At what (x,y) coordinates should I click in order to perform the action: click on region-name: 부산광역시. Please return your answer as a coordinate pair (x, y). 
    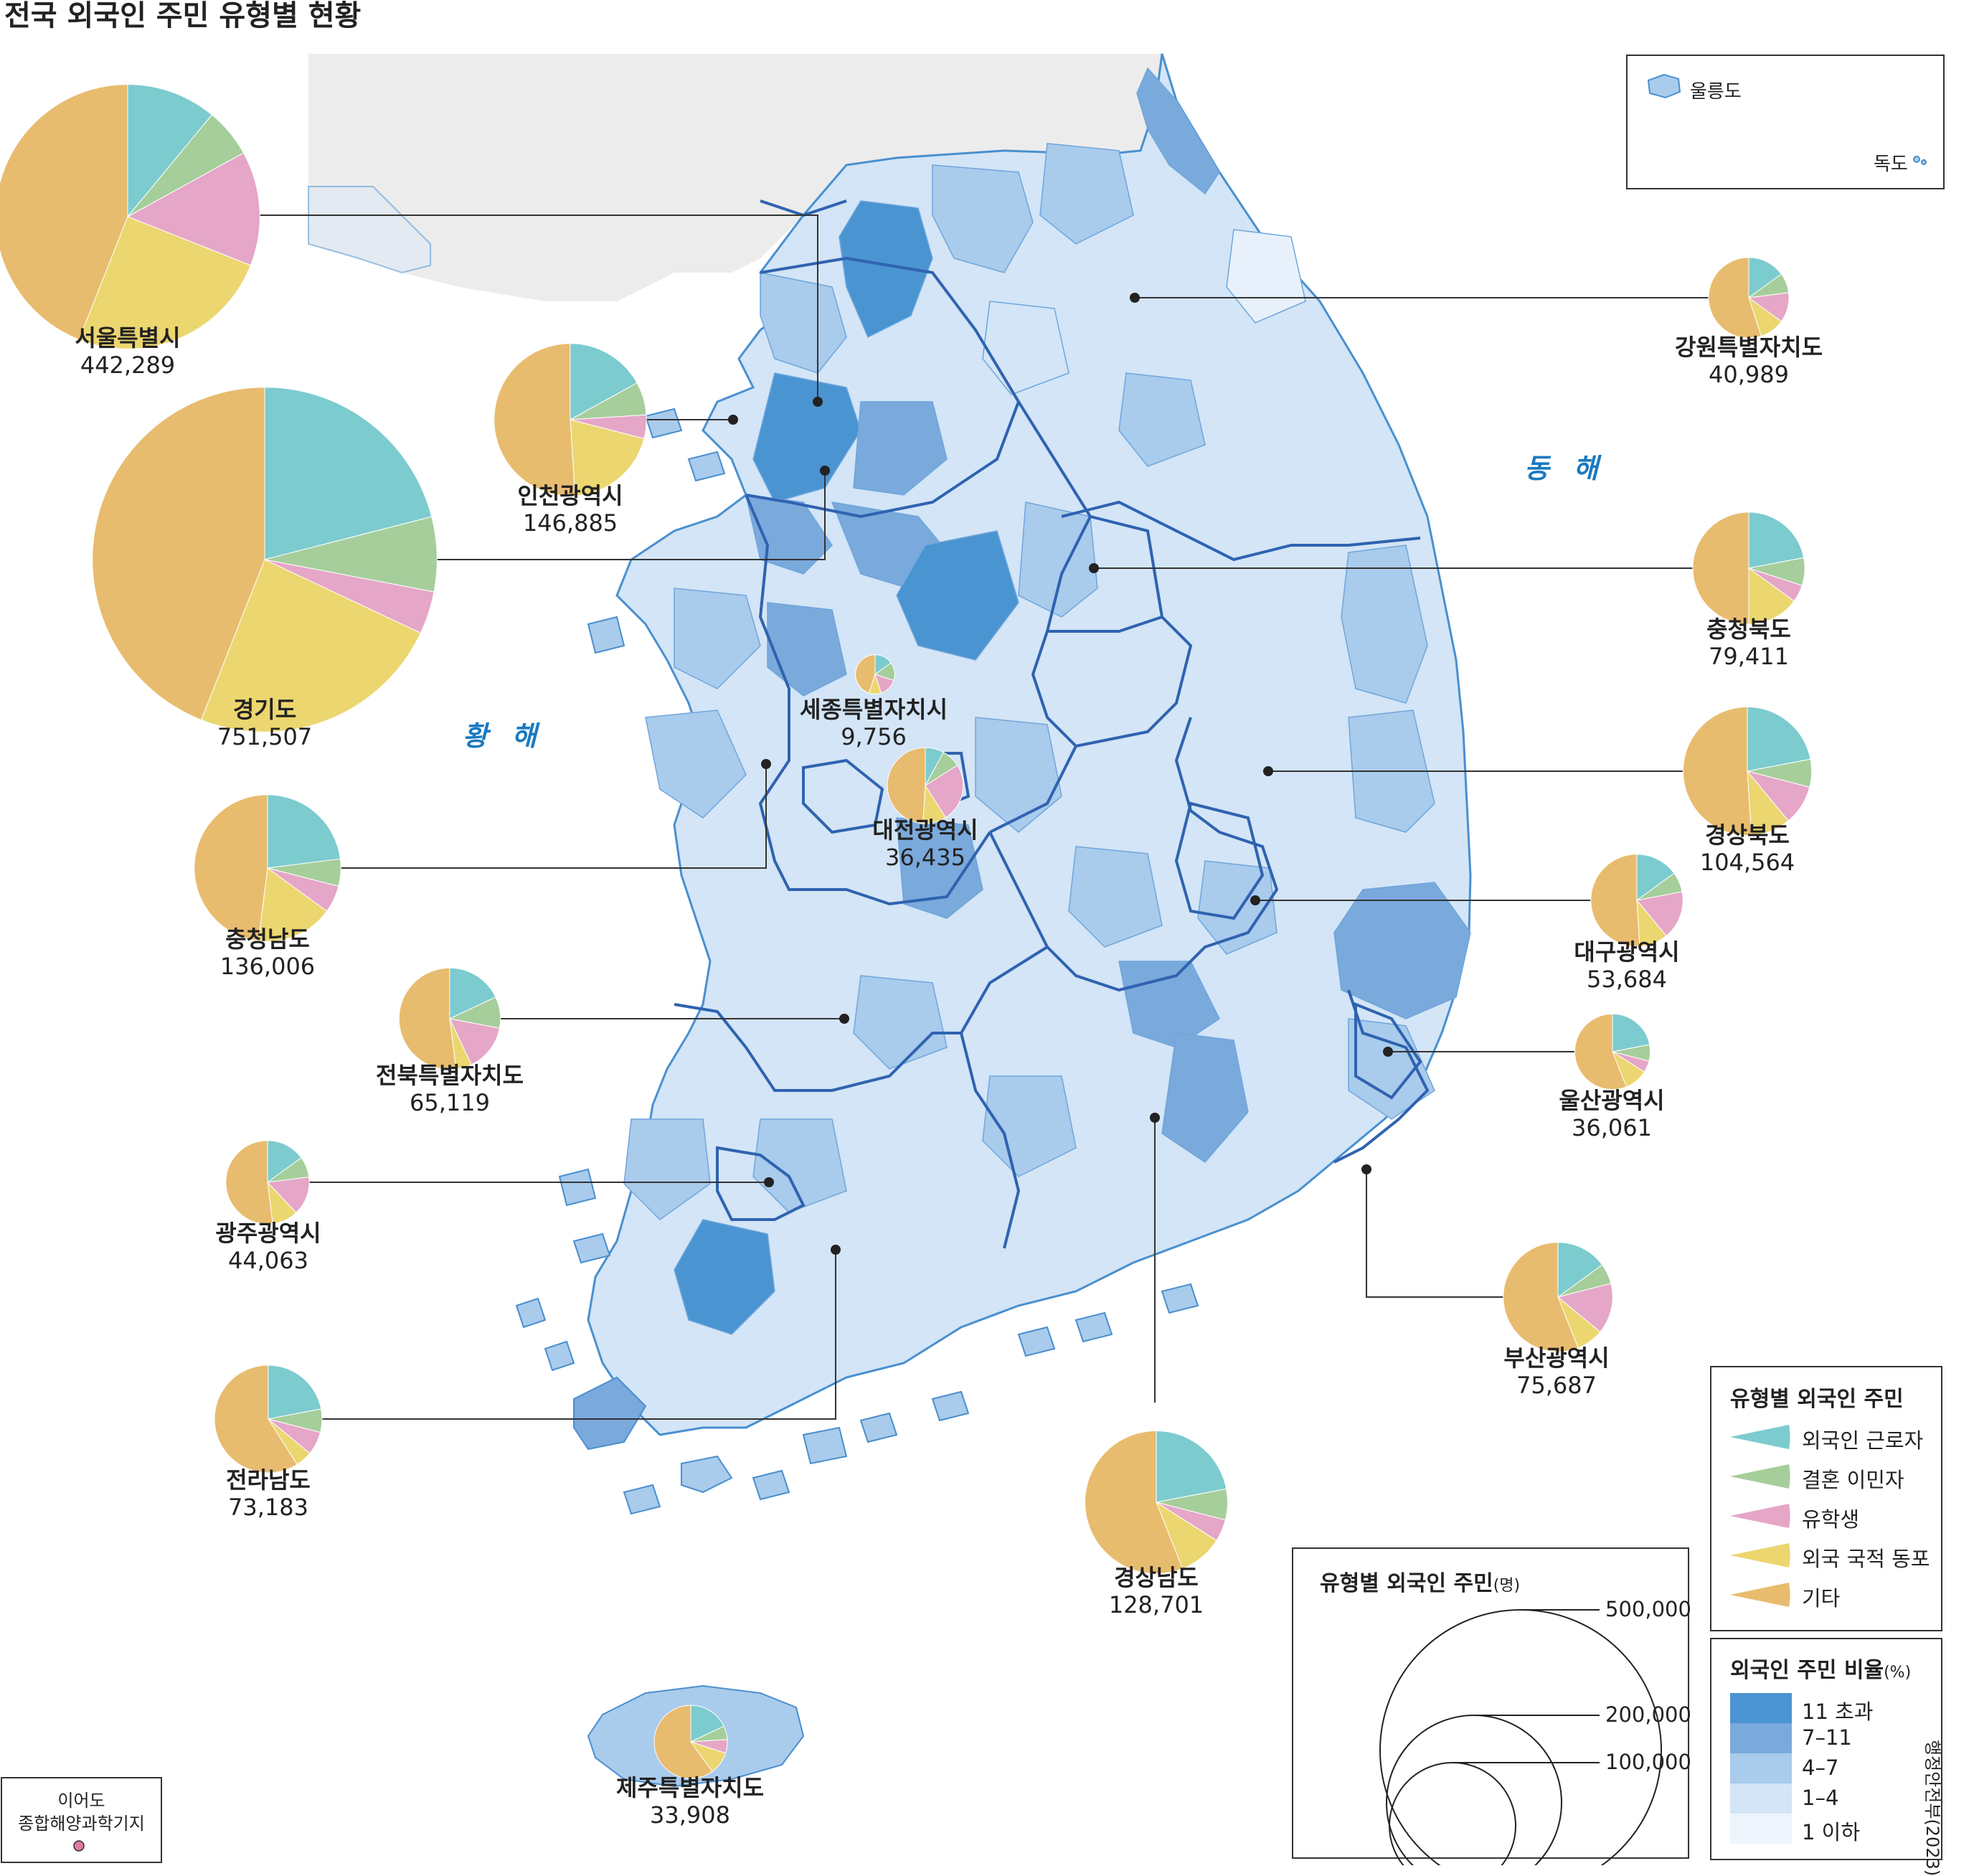
    Looking at the image, I should click on (1556, 1358).